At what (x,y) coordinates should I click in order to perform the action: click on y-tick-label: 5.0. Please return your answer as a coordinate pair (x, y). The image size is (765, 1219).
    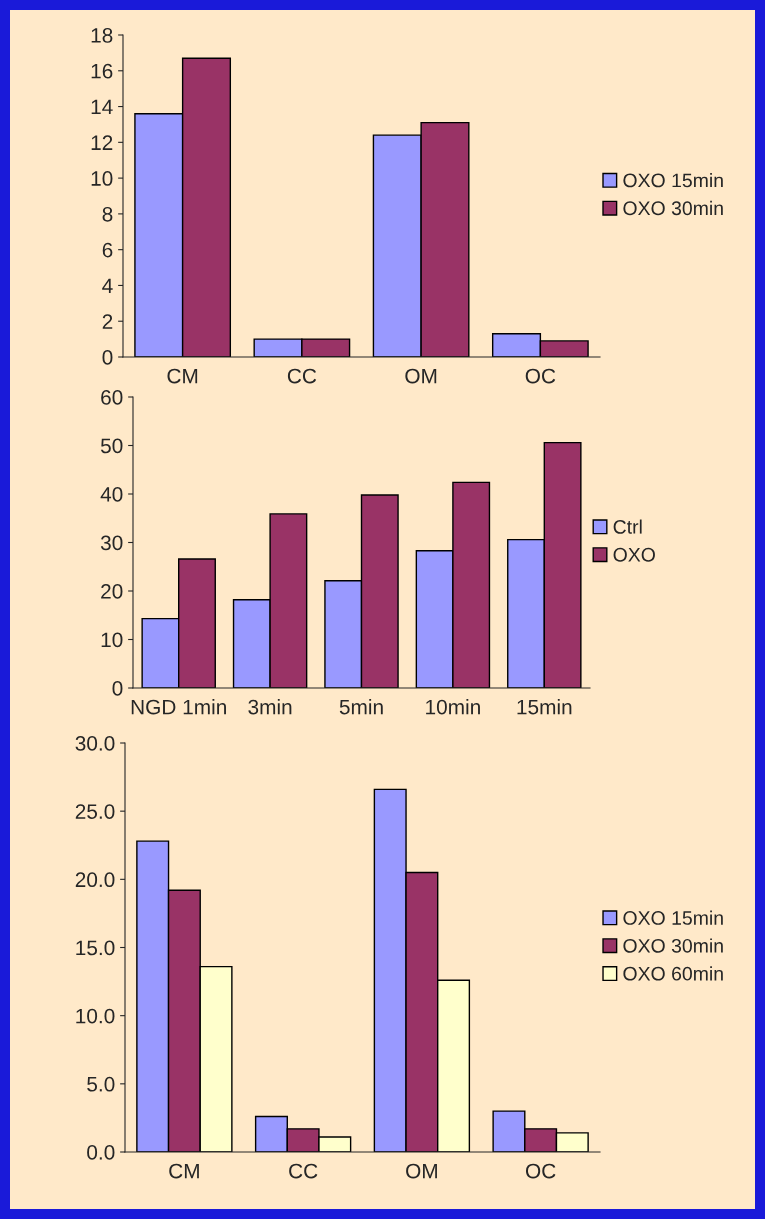
    Looking at the image, I should click on (101, 1084).